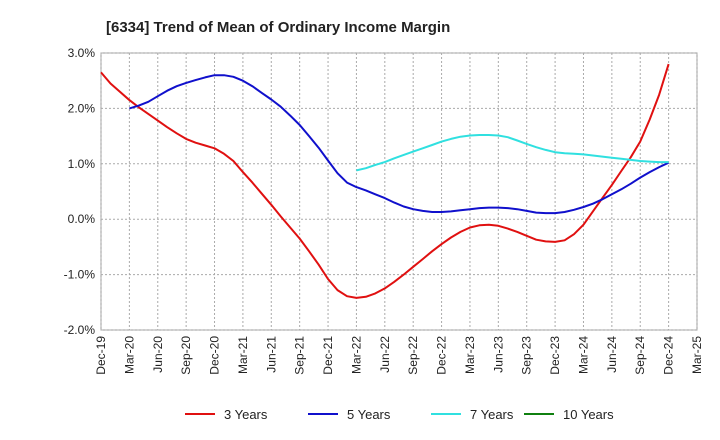 The width and height of the screenshot is (720, 440). What do you see at coordinates (442, 355) in the screenshot?
I see `x-tick-label: Dec-22` at bounding box center [442, 355].